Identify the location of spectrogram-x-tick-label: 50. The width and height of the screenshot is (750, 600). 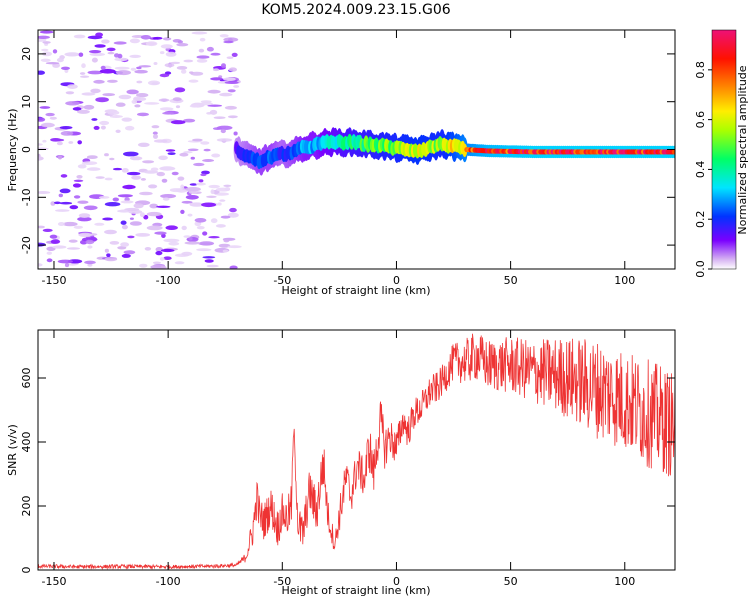
(511, 280).